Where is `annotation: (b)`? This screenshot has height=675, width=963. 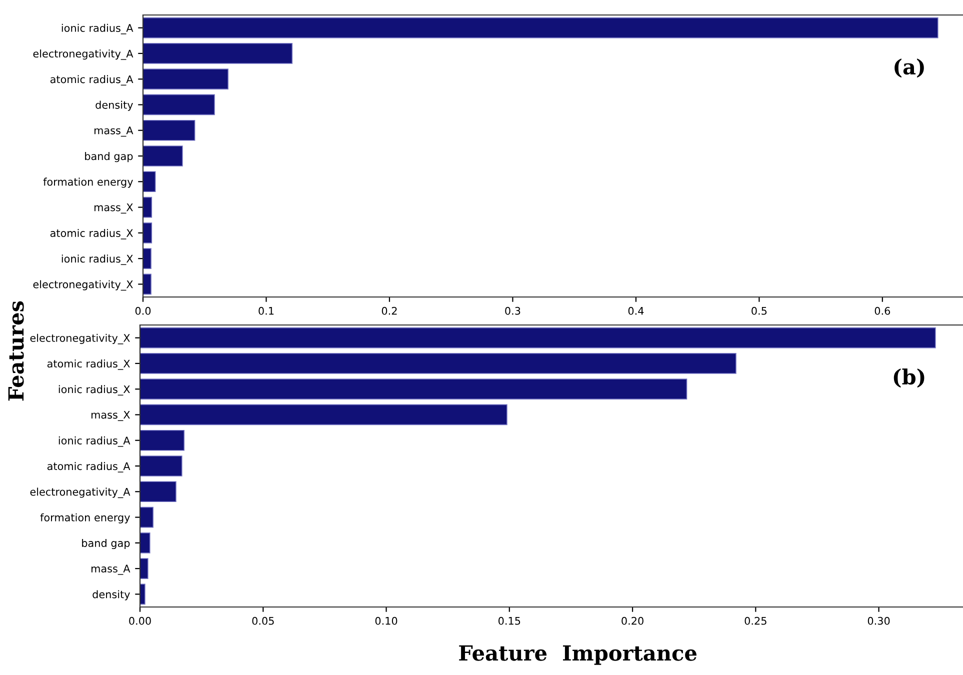 annotation: (b) is located at coordinates (909, 378).